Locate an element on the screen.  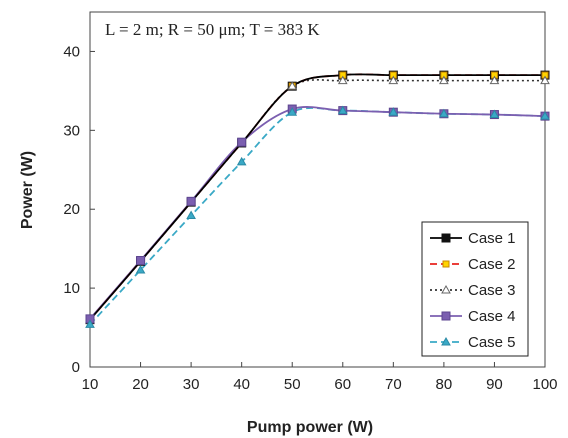
y-tick-label: 40 is located at coordinates (71, 51).